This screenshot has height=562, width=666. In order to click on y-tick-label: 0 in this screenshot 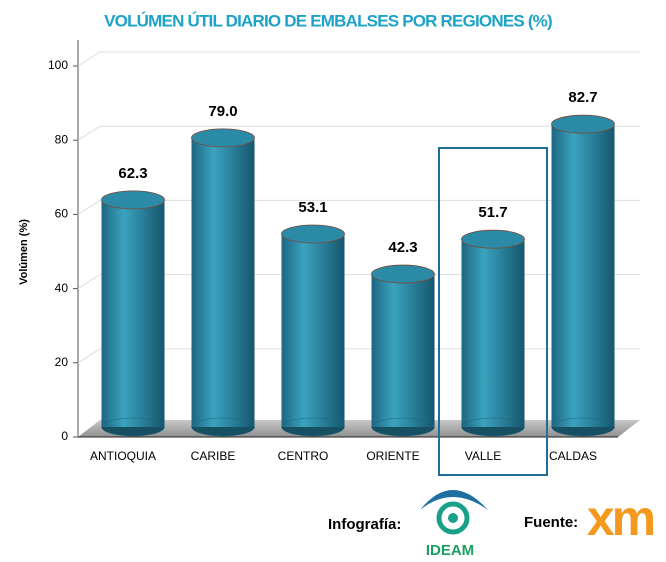, I will do `click(64, 436)`.